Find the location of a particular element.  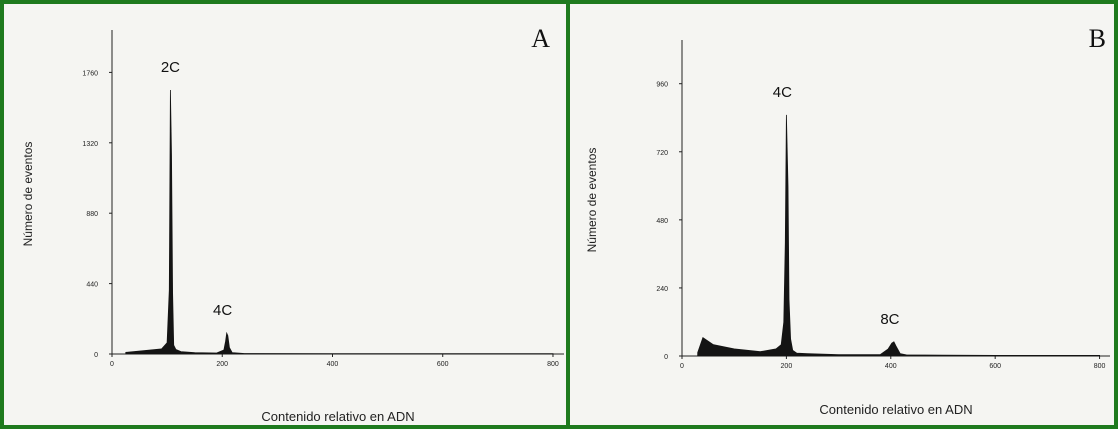

y-tick-label: 480 is located at coordinates (662, 221).